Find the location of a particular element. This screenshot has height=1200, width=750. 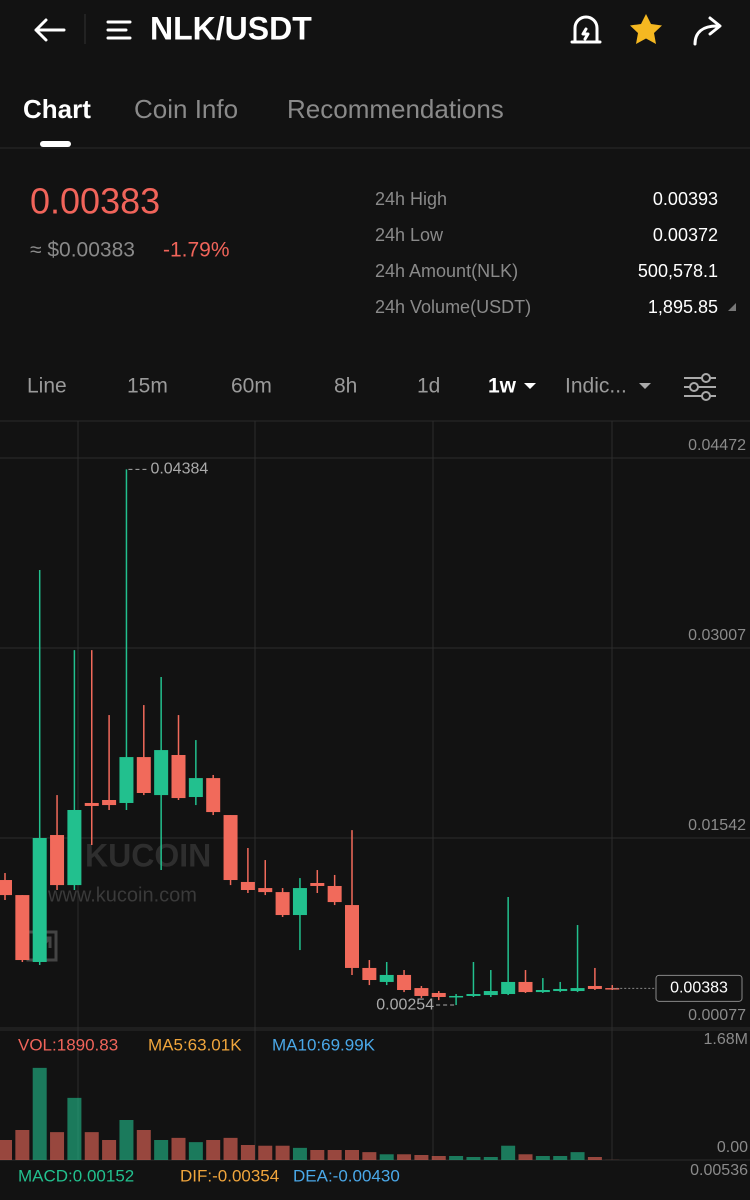

stat-label: 24h Low is located at coordinates (409, 235).